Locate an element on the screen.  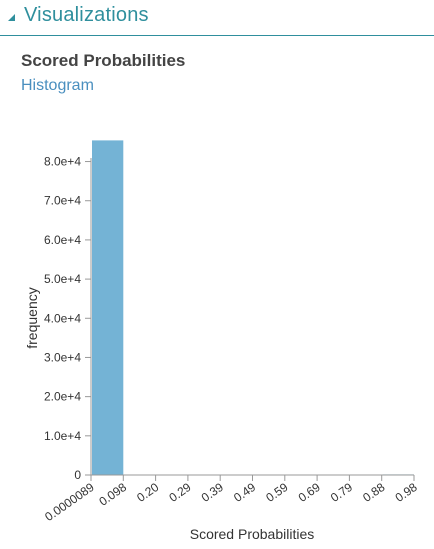
y-tick-label: 8.0e+4 is located at coordinates (62, 162).